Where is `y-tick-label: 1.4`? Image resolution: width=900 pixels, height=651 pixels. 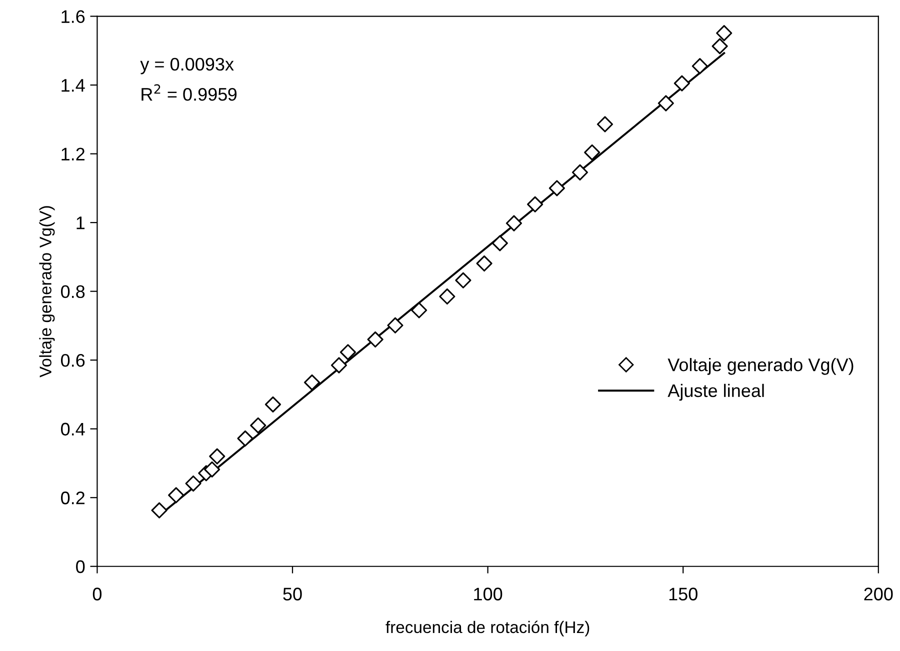
y-tick-label: 1.4 is located at coordinates (73, 85).